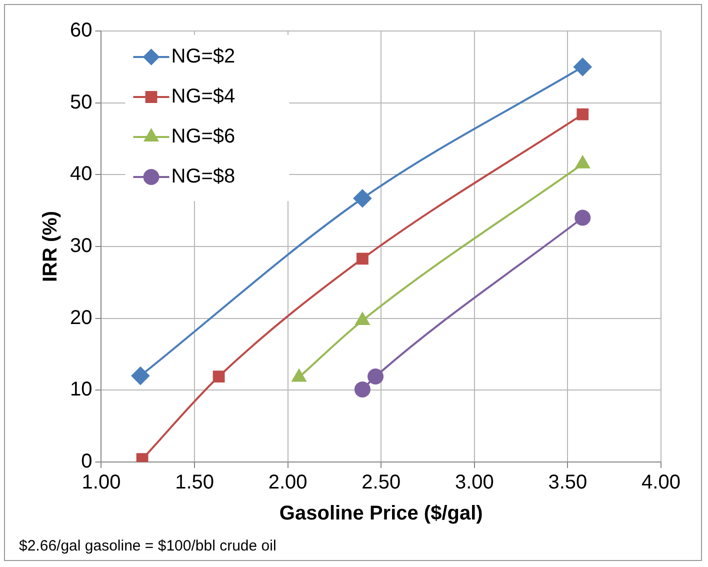  Describe the element at coordinates (203, 177) in the screenshot. I see `legend-label: NG=$8` at that location.